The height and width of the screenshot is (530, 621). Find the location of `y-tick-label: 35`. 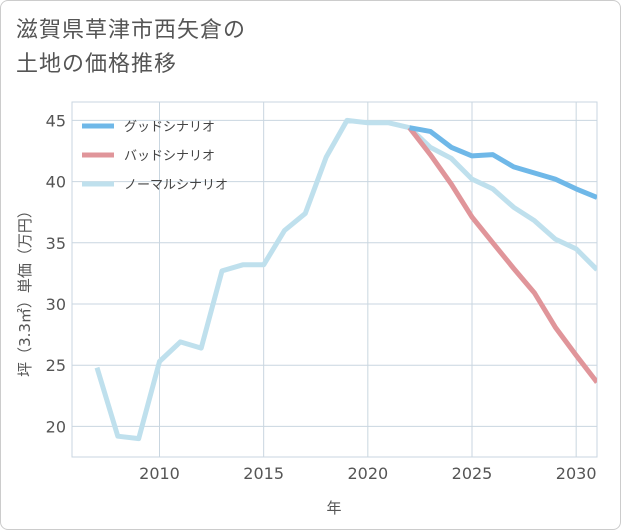

y-tick-label: 35 is located at coordinates (56, 243).